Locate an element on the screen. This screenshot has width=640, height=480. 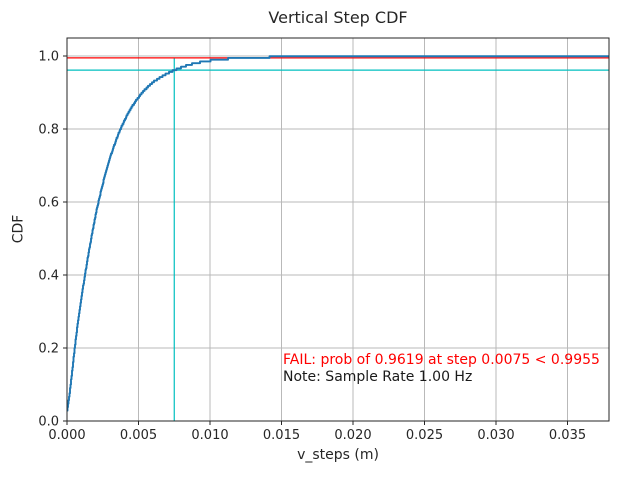
x-tick-label: 0.005 is located at coordinates (138, 435).